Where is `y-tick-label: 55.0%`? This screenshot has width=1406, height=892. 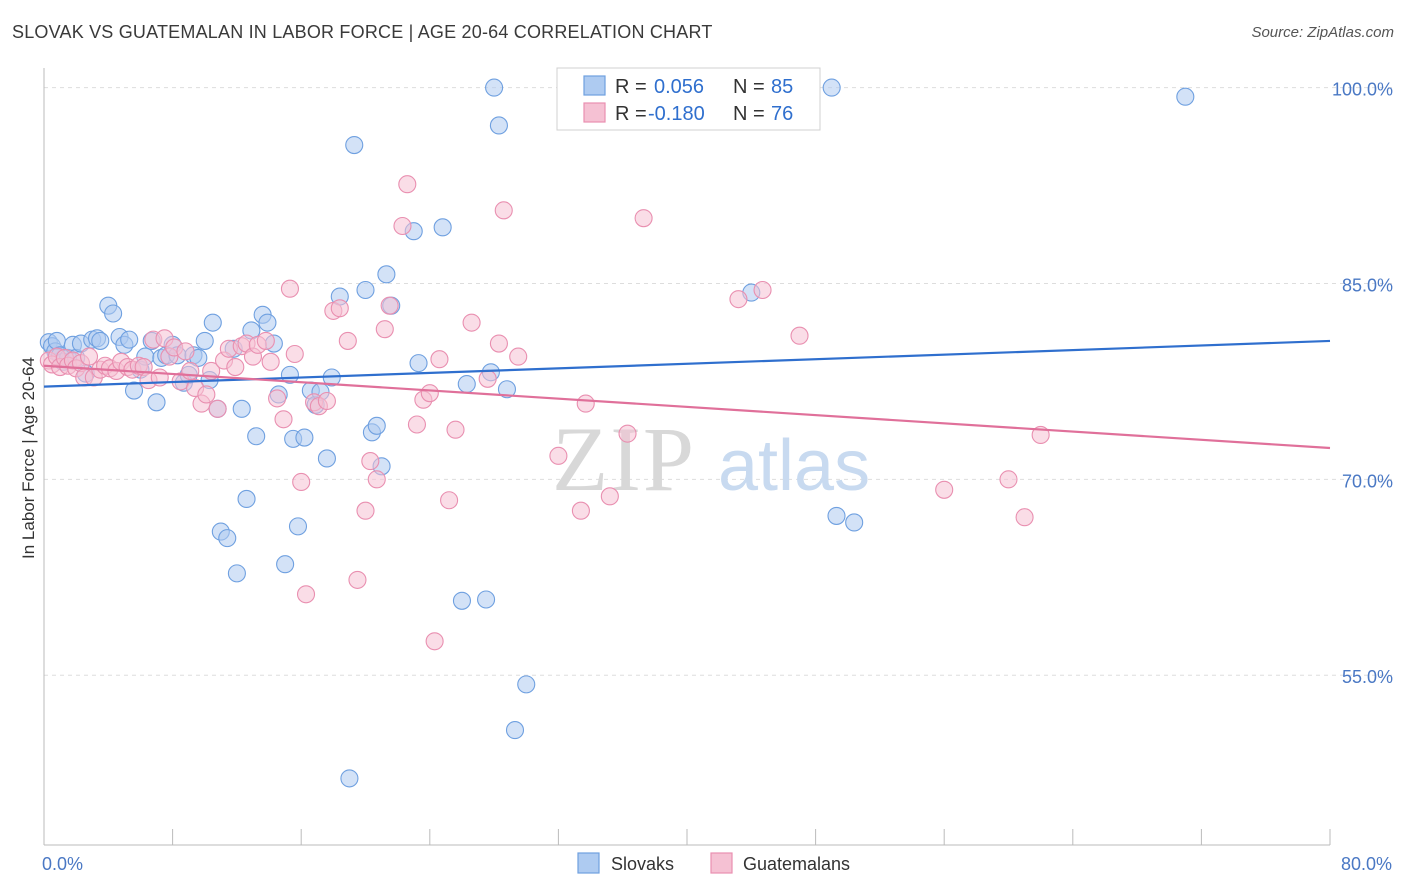
y-tick-label: 55.0% is located at coordinates (1367, 677).